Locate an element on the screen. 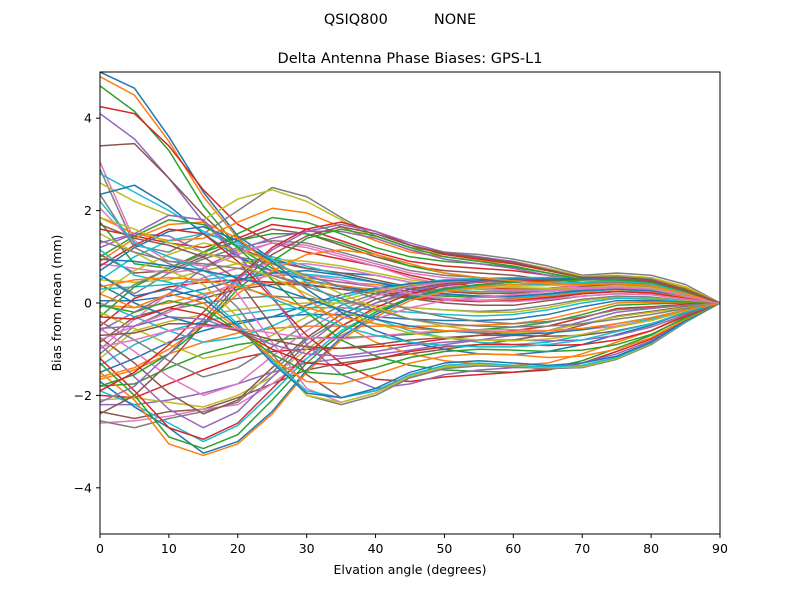 Image resolution: width=800 pixels, height=600 pixels. x-axis-label: Elvation angle (degrees) is located at coordinates (409, 569).